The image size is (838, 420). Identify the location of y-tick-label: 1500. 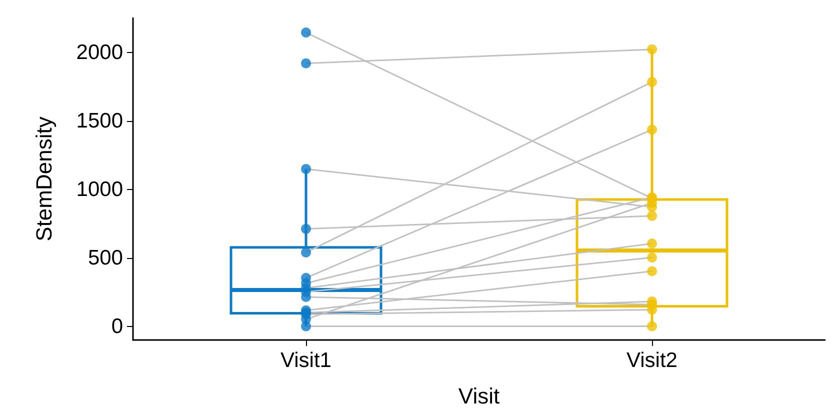
(99, 120).